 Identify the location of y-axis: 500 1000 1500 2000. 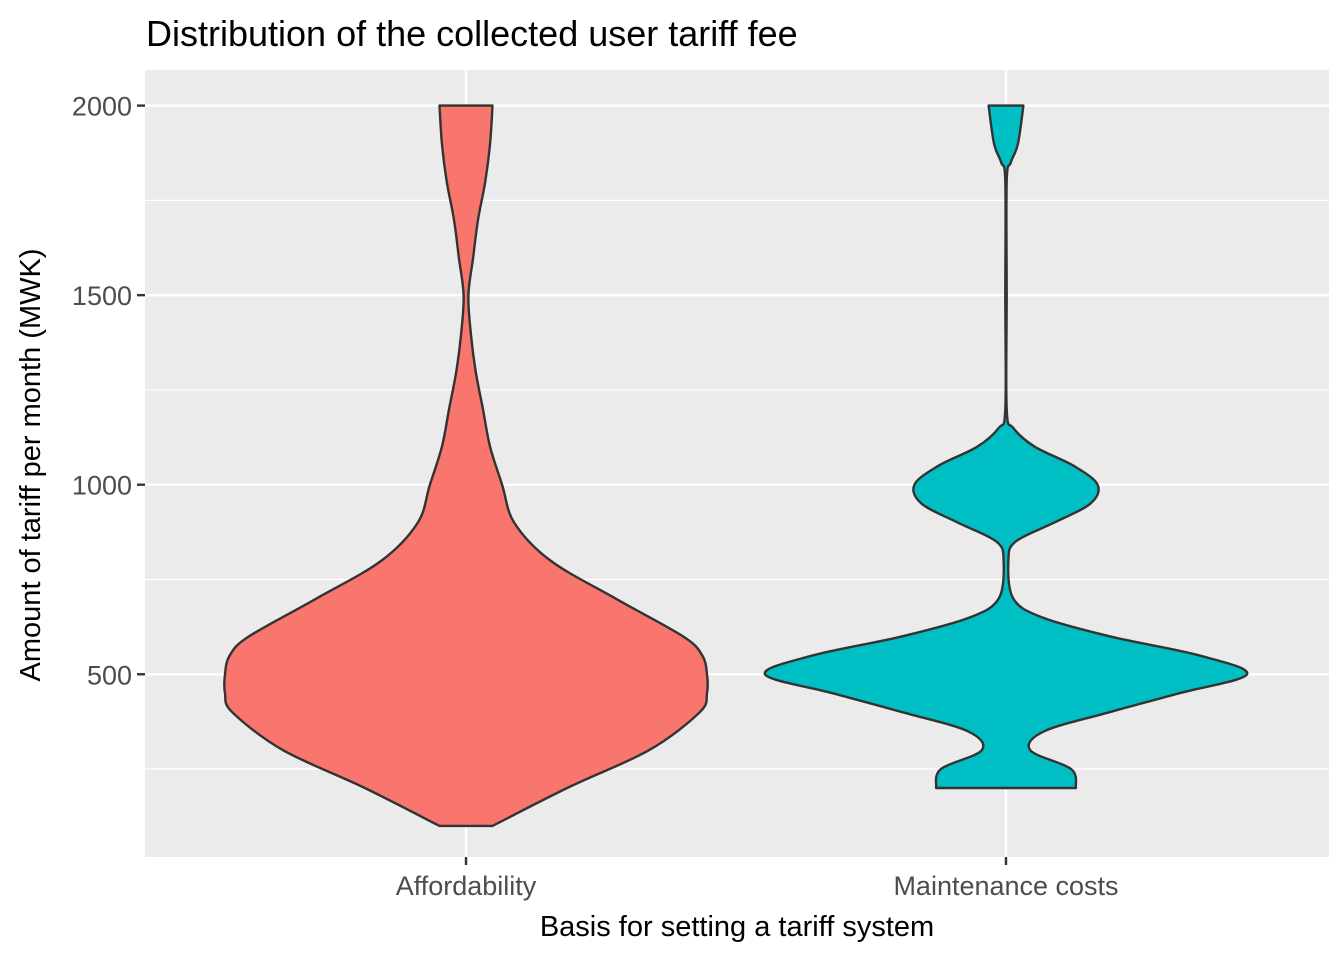
(108, 391).